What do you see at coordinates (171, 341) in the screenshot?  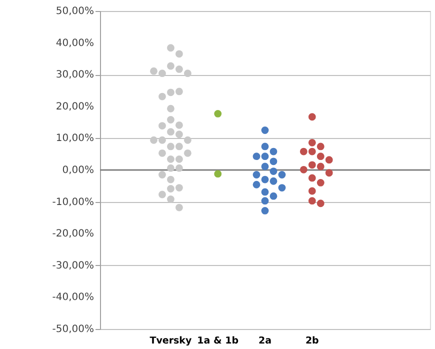 I see `x-tick-label: Tversky` at bounding box center [171, 341].